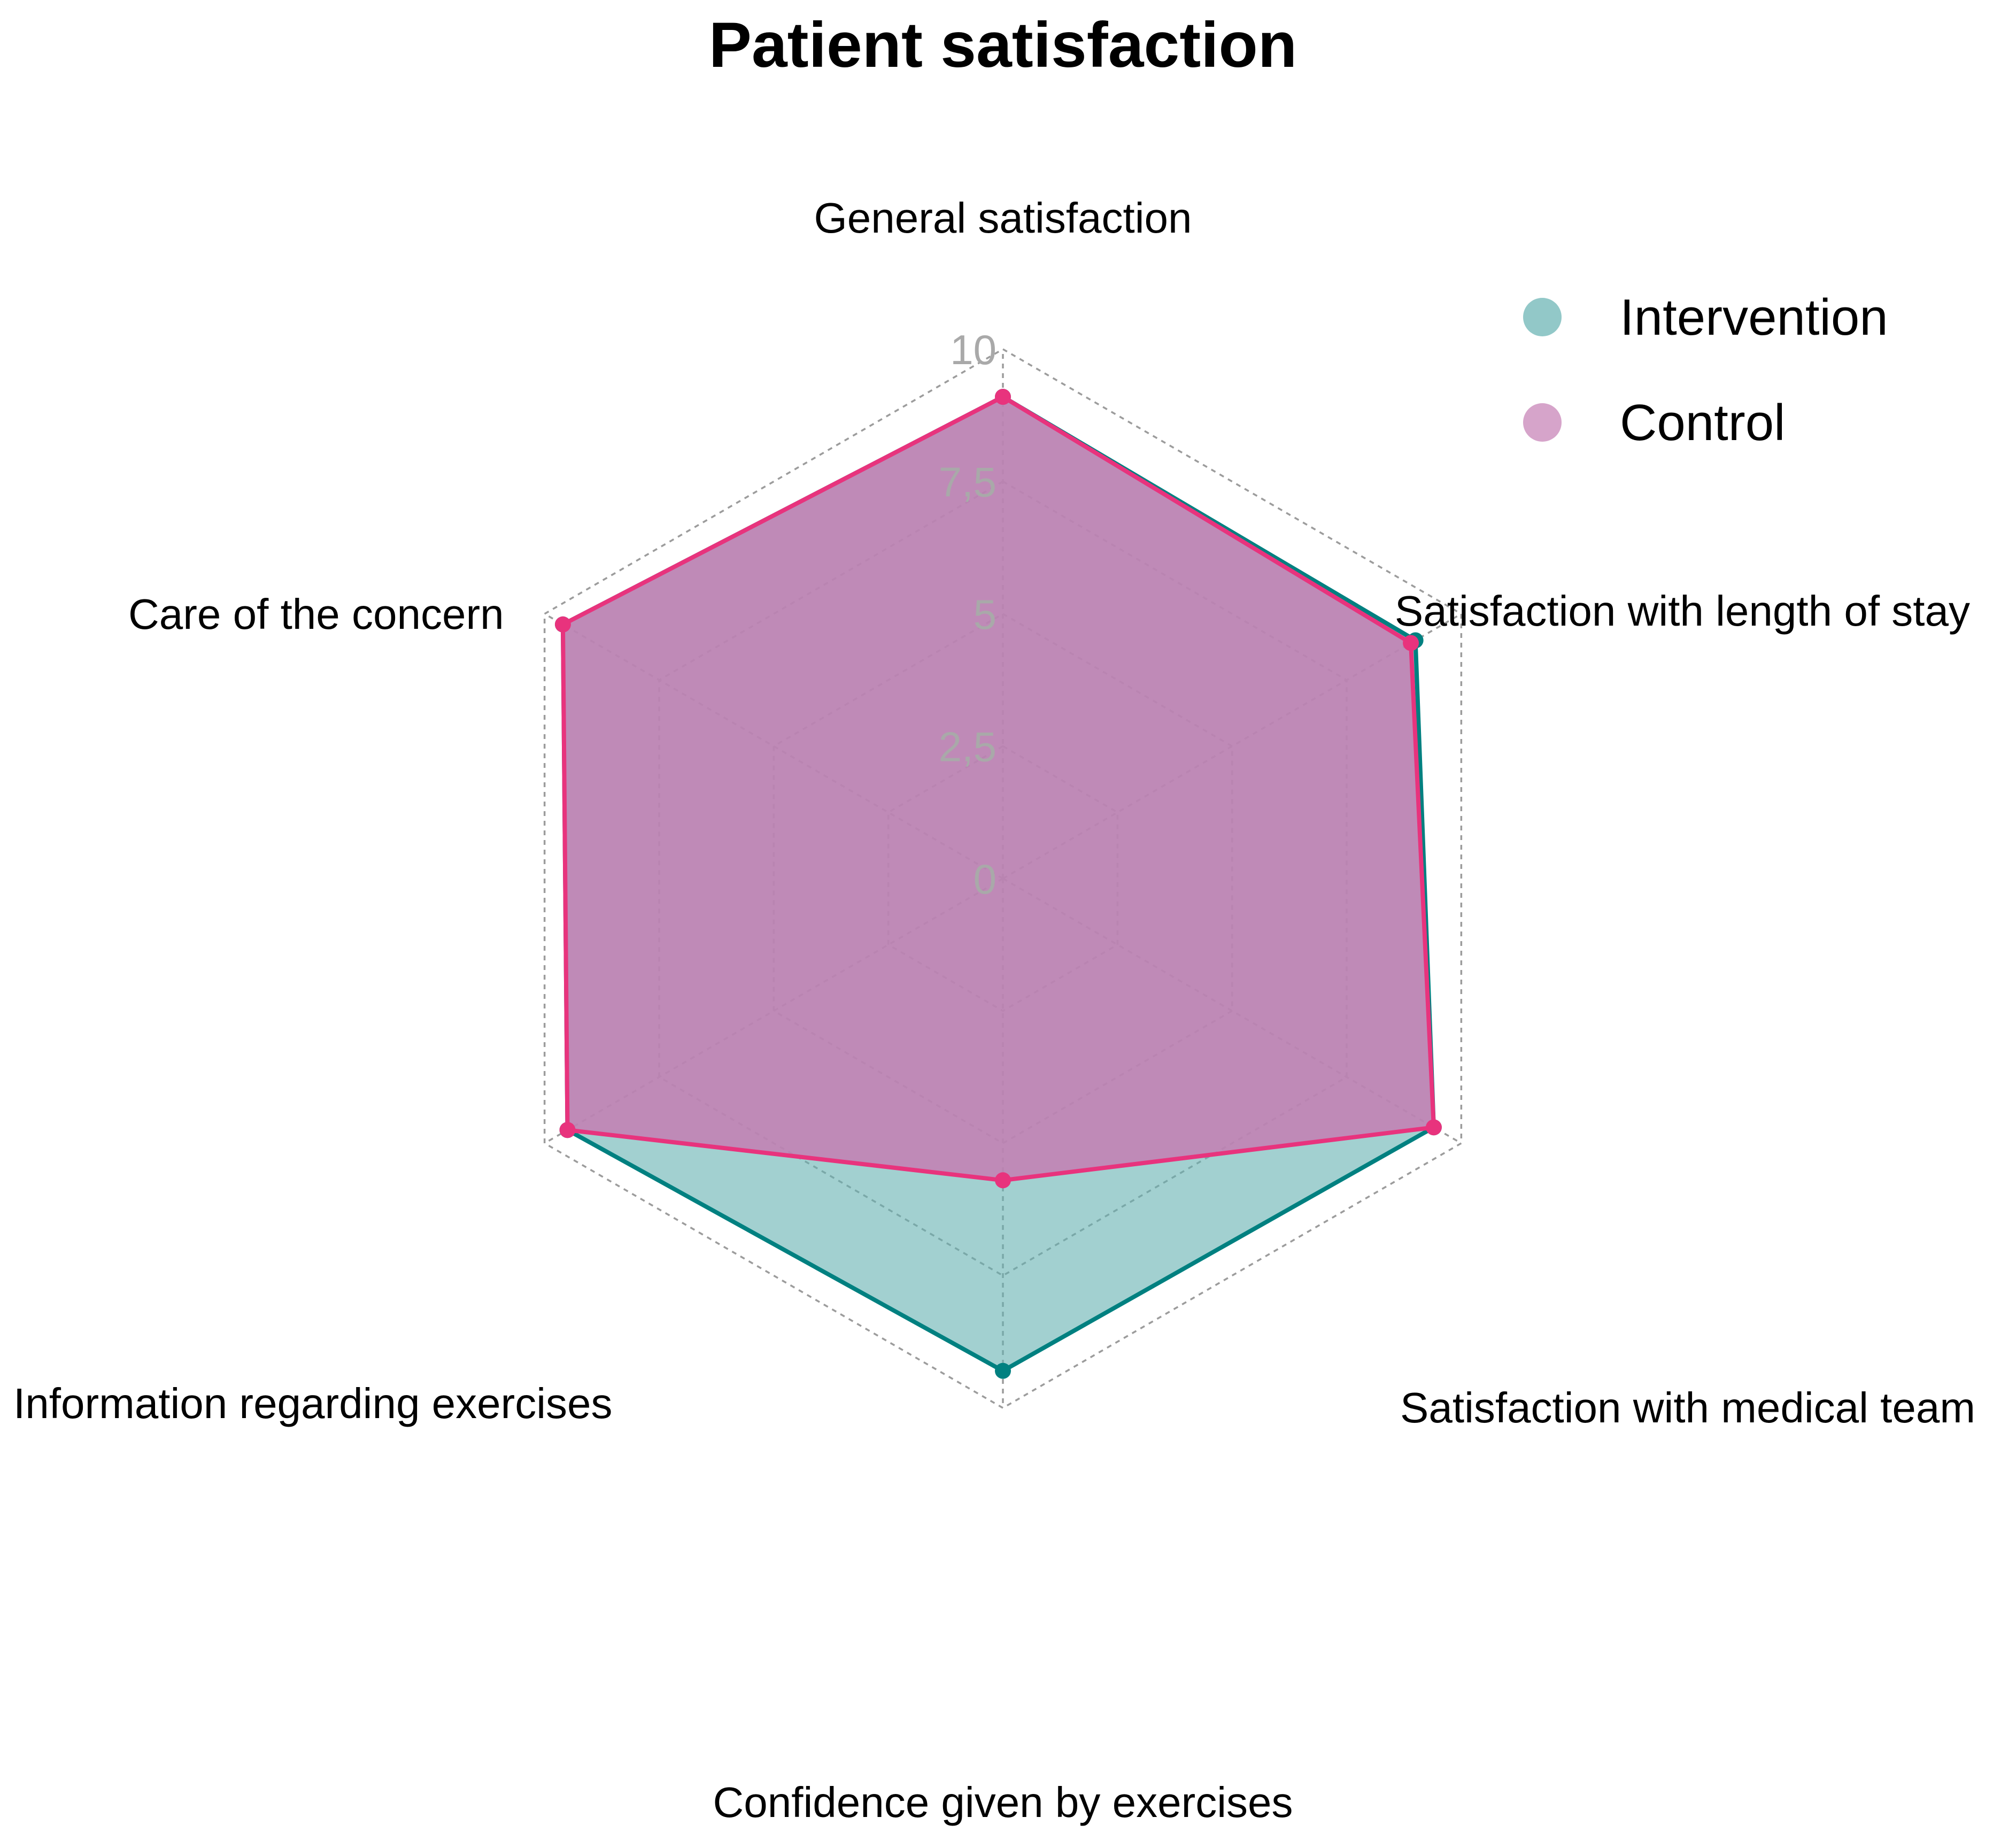 The image size is (1993, 1848). I want to click on axis-label-1: Satisfaction with length of stay, so click(1682, 611).